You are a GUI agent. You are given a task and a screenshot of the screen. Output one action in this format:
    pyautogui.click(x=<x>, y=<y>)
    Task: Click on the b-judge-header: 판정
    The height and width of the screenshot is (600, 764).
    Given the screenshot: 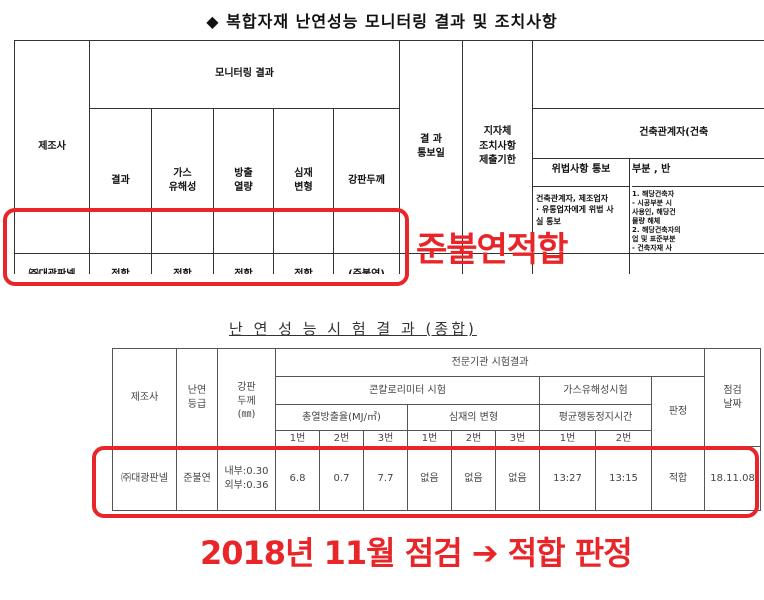 What is the action you would take?
    pyautogui.click(x=678, y=411)
    